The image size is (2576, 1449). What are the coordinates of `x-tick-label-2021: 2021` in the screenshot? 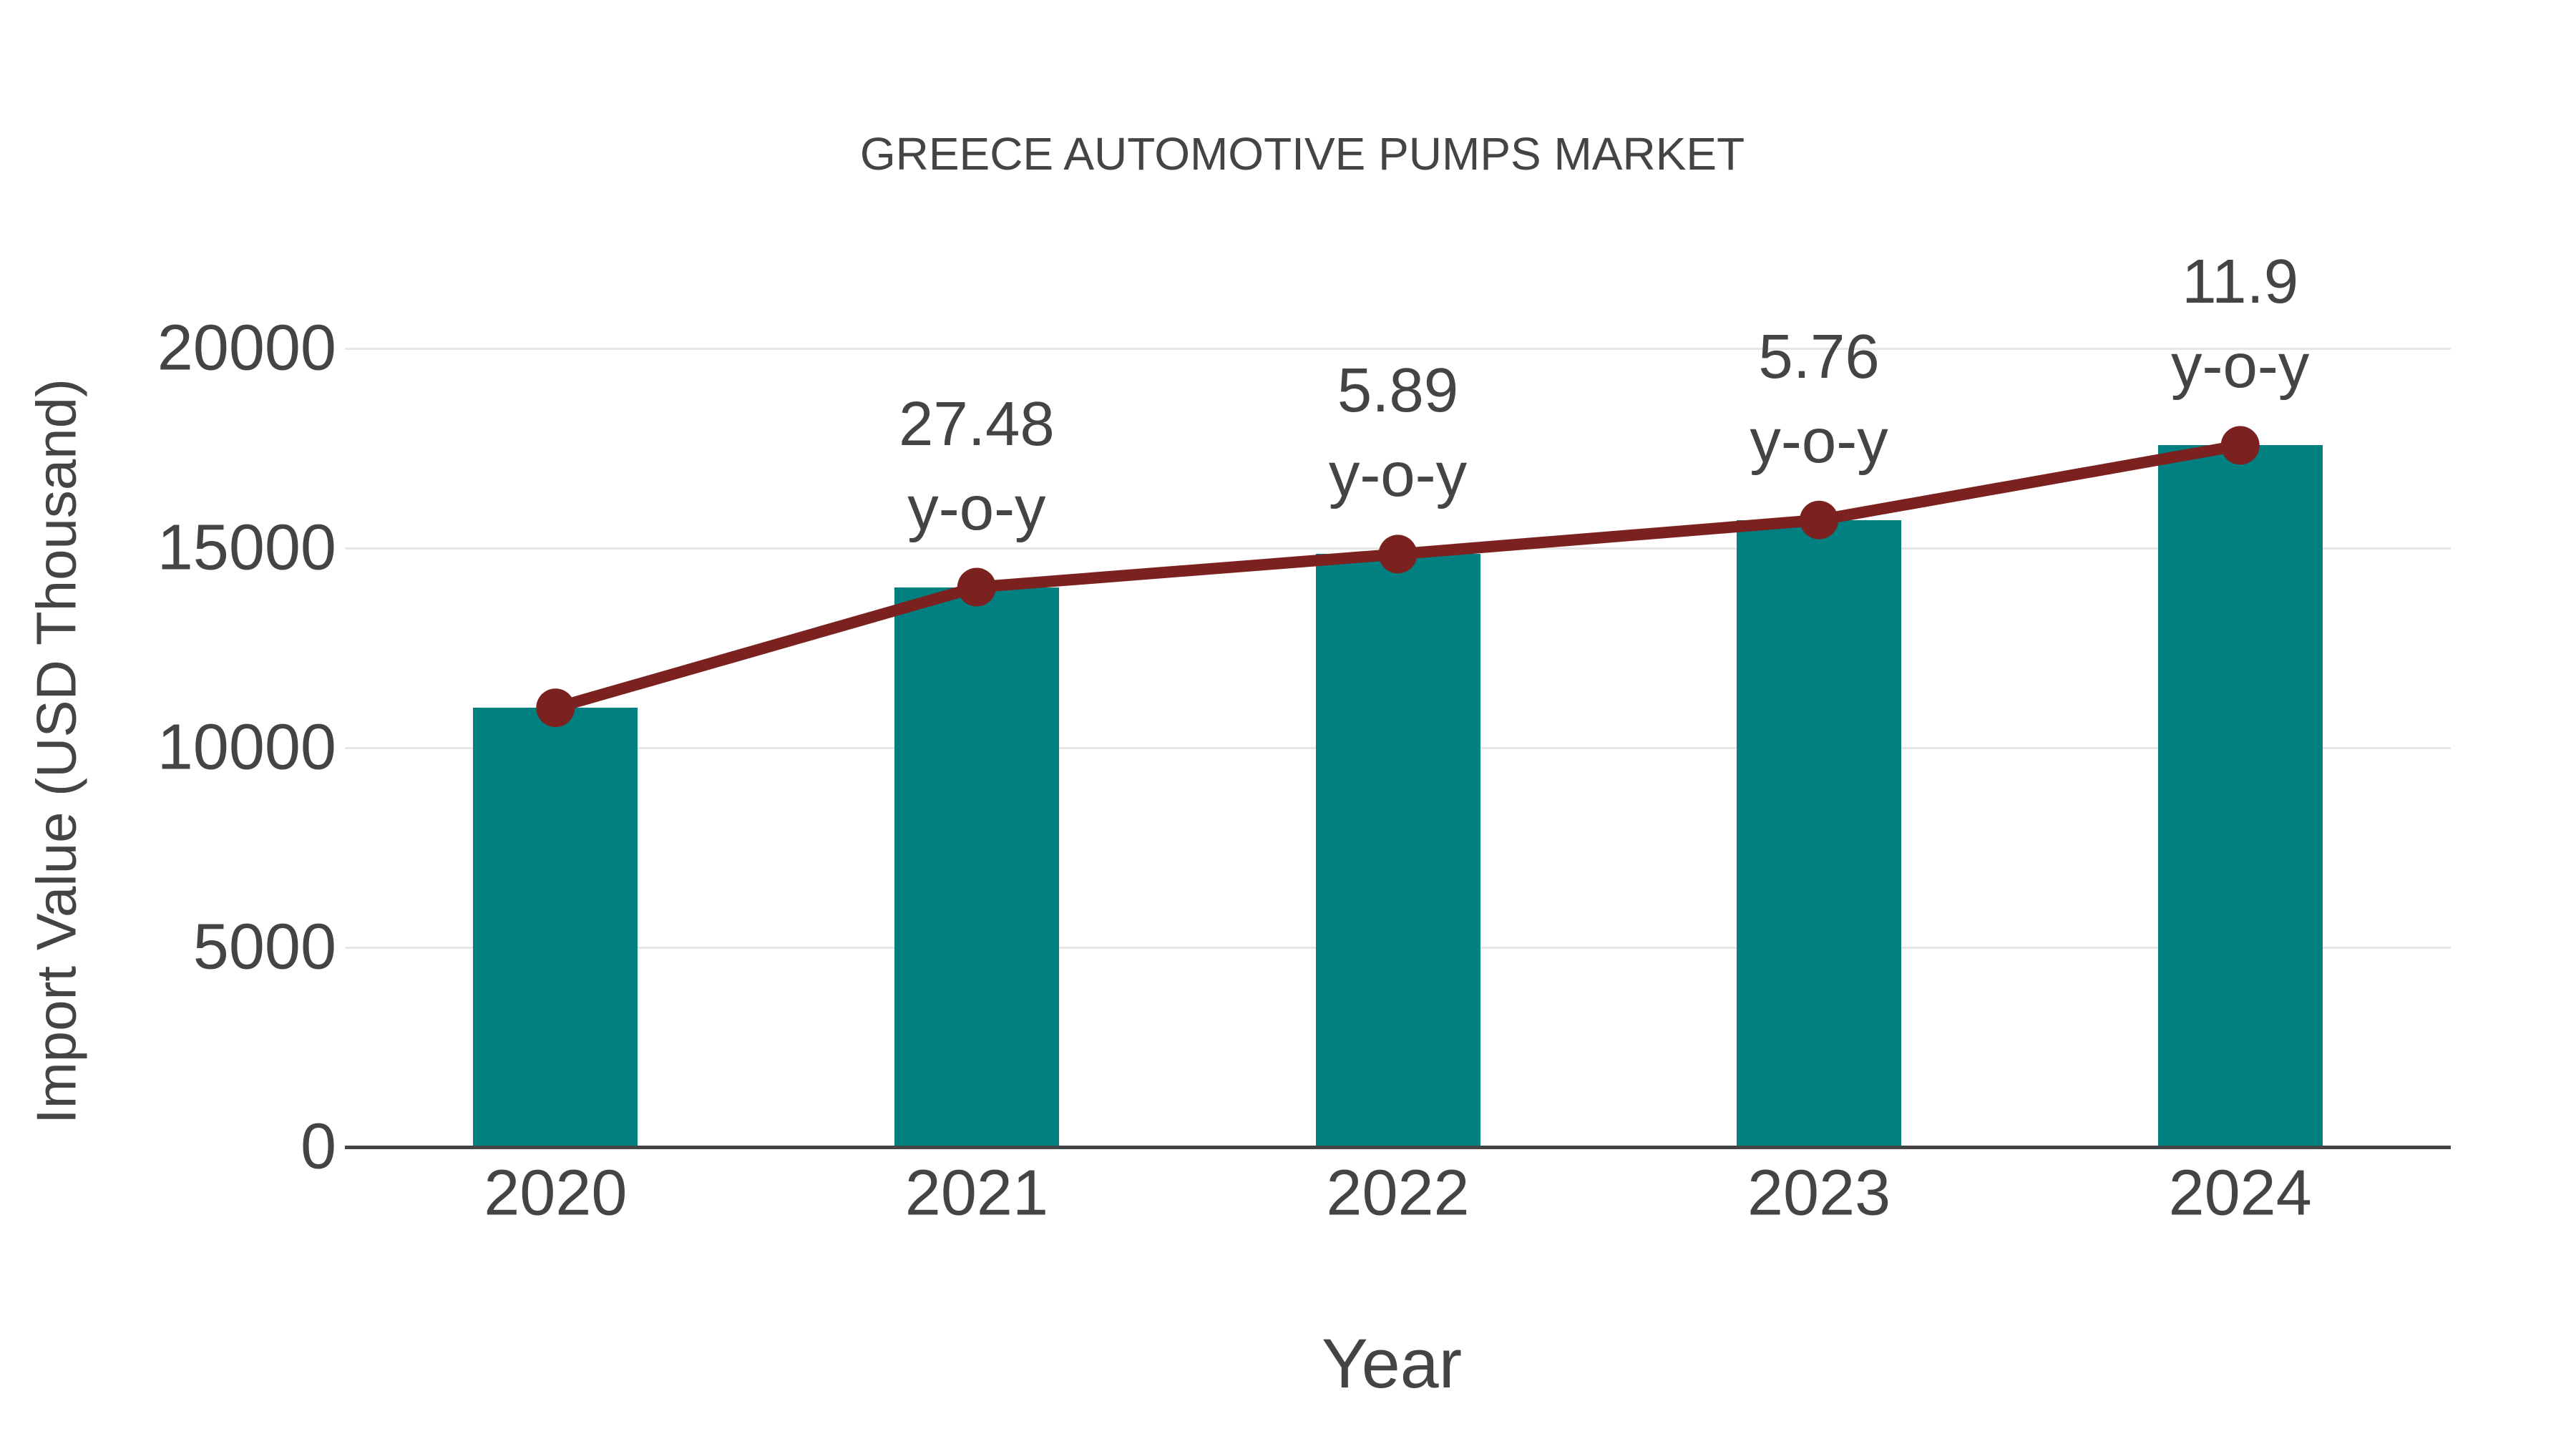 It's located at (976, 1193).